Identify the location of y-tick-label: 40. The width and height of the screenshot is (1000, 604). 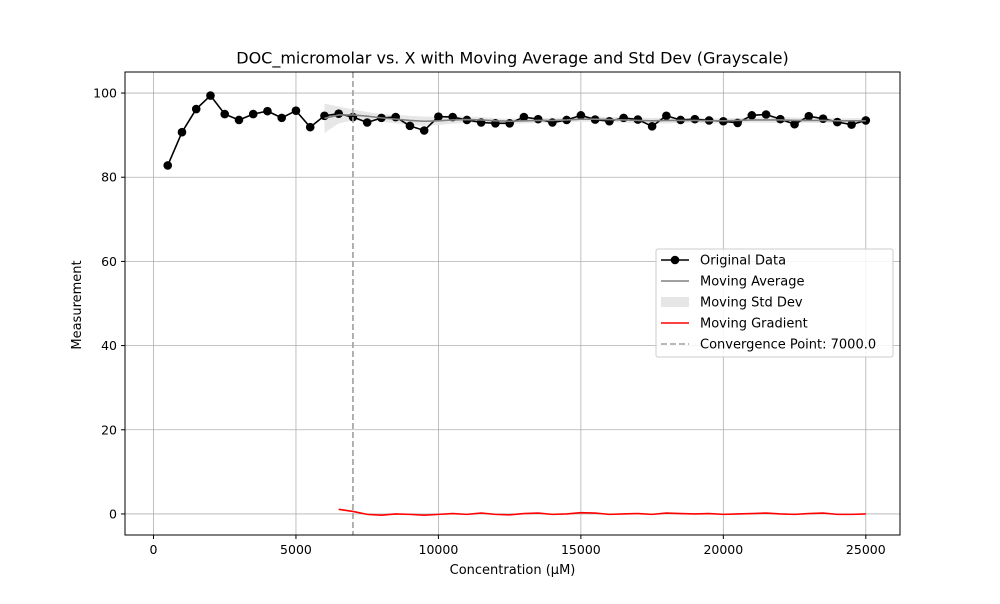
(109, 345).